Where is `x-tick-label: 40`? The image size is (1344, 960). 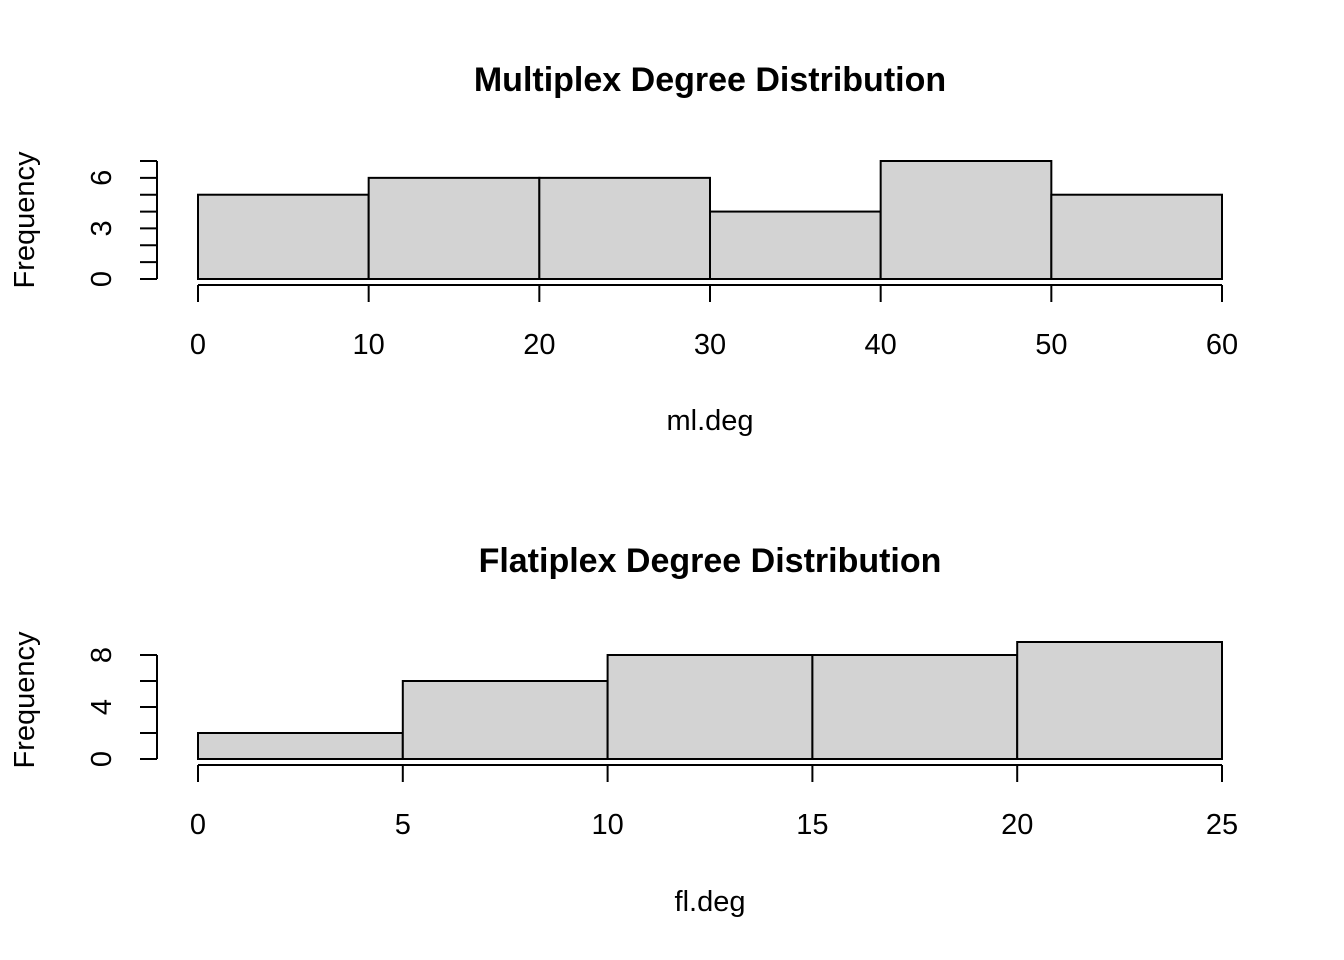 x-tick-label: 40 is located at coordinates (881, 345).